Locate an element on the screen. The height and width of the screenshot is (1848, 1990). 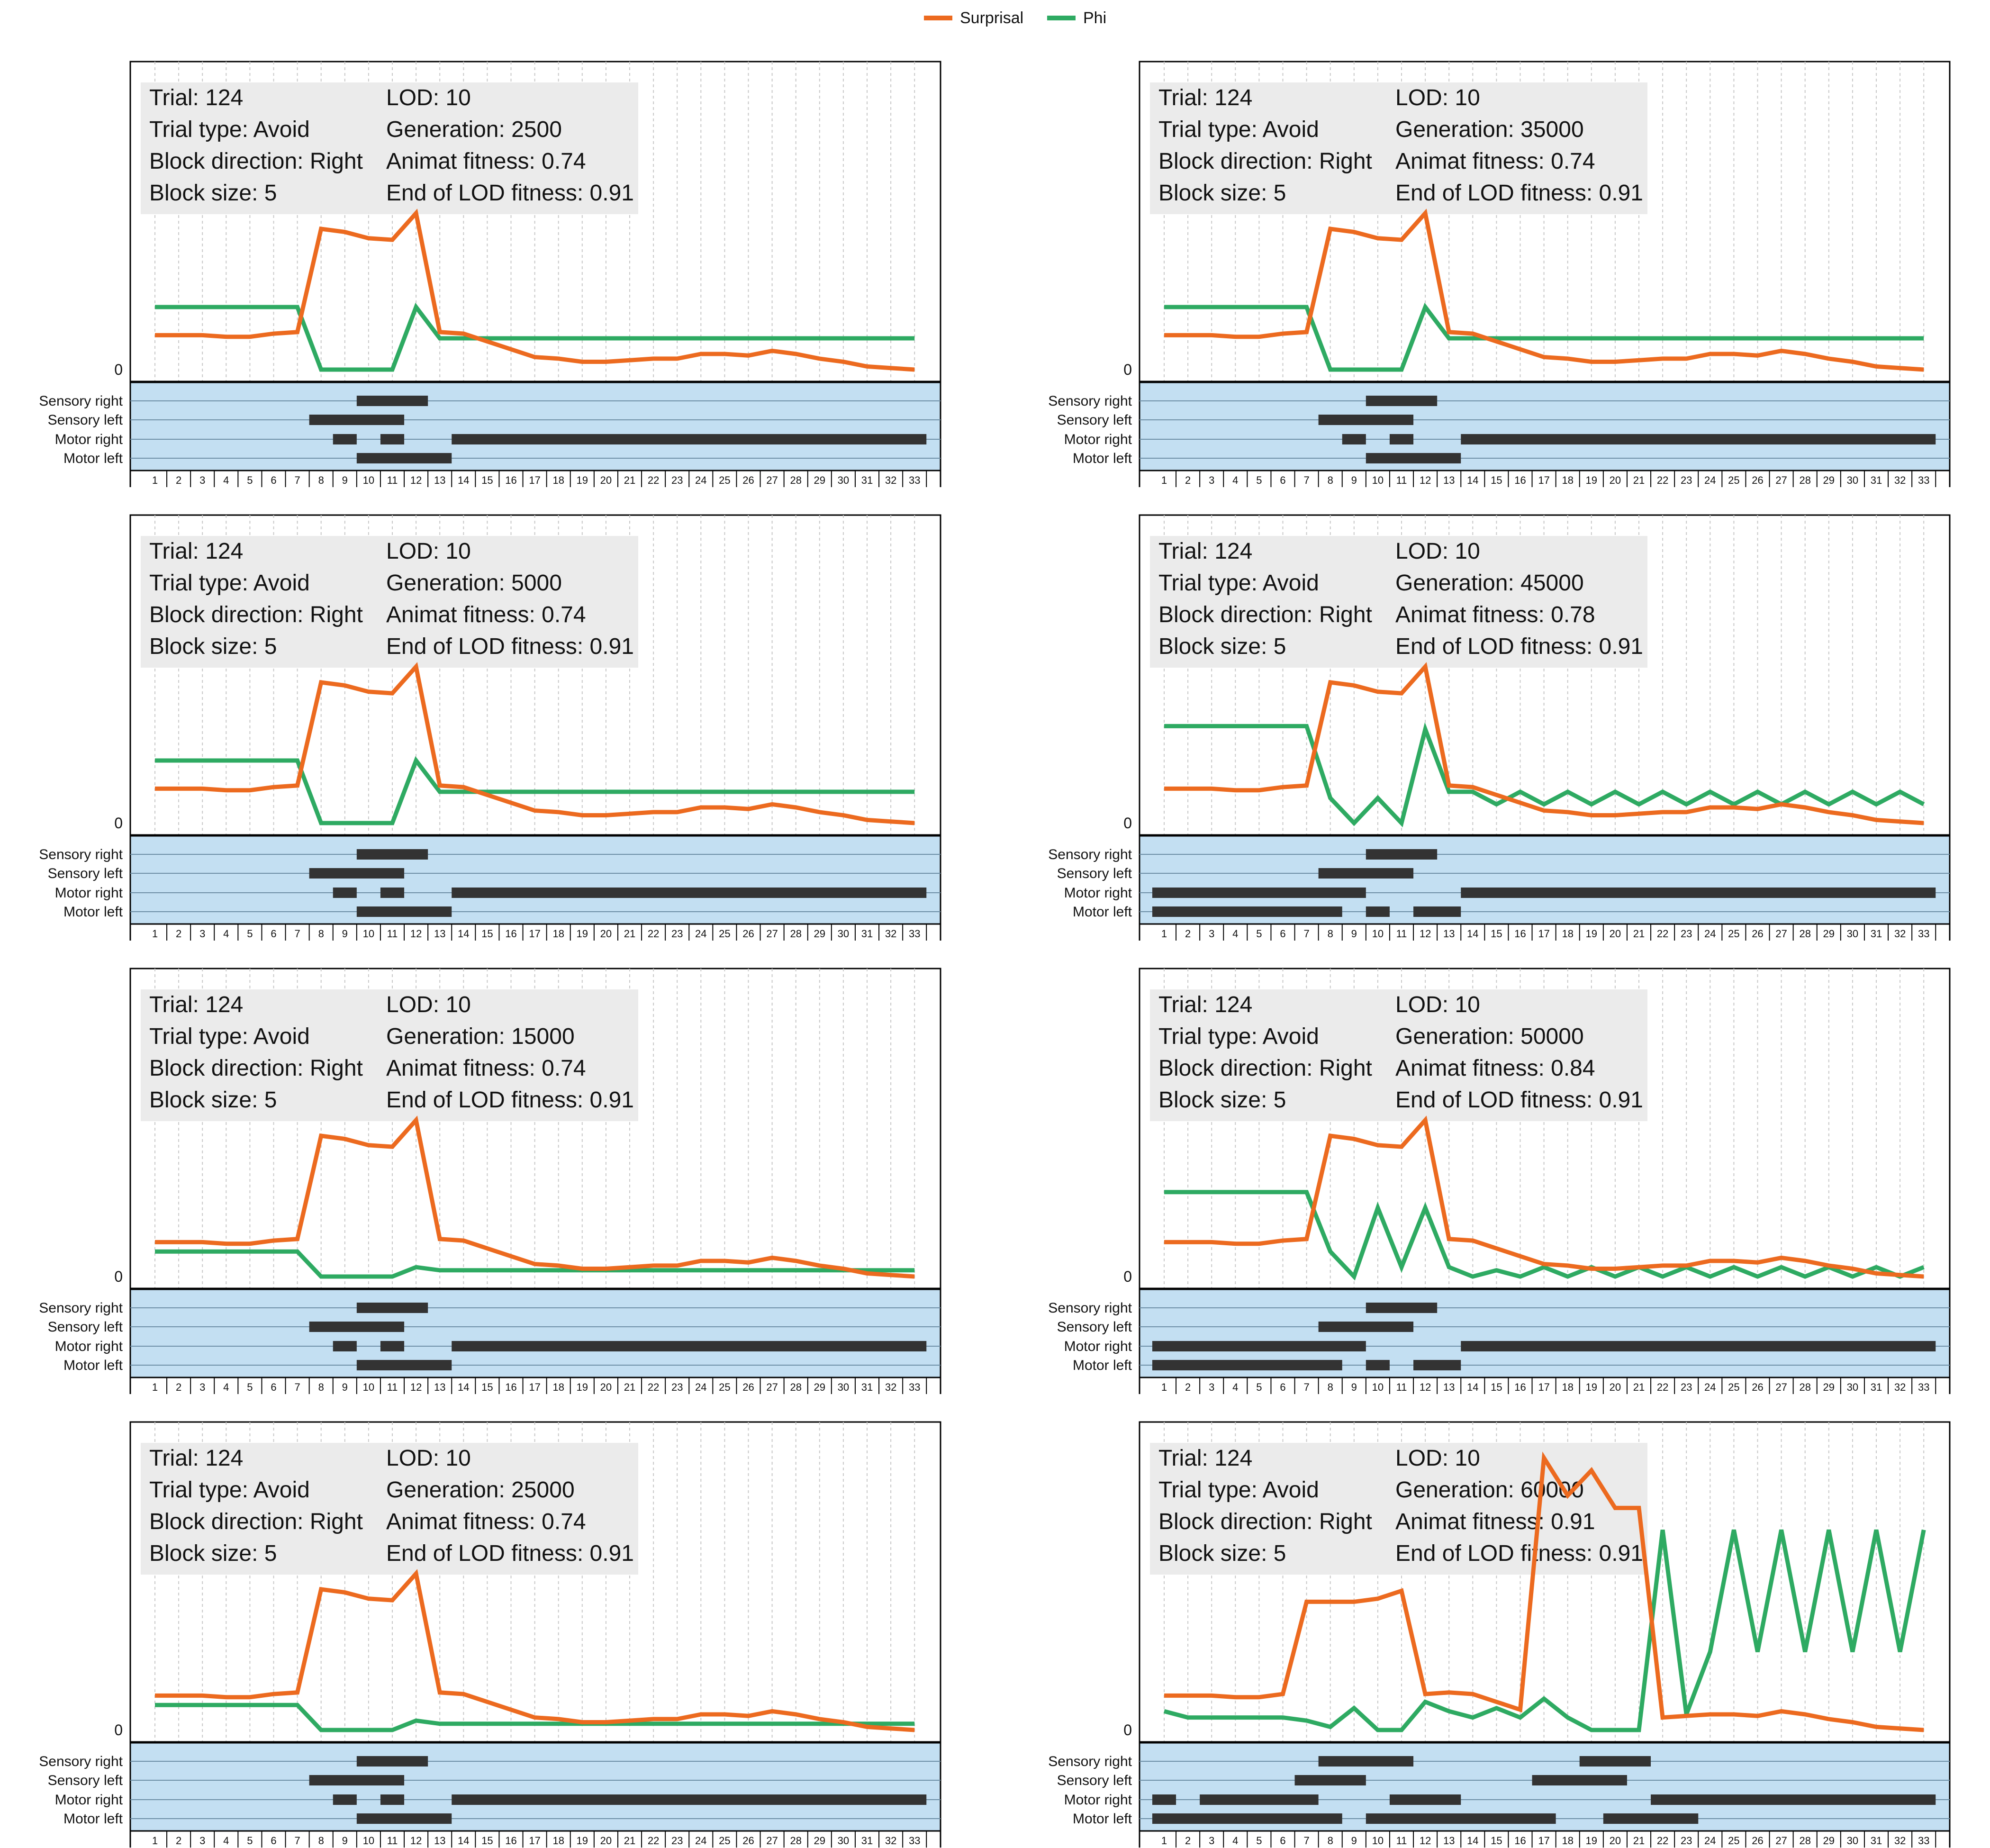
tick-label: 29 is located at coordinates (819, 1841).